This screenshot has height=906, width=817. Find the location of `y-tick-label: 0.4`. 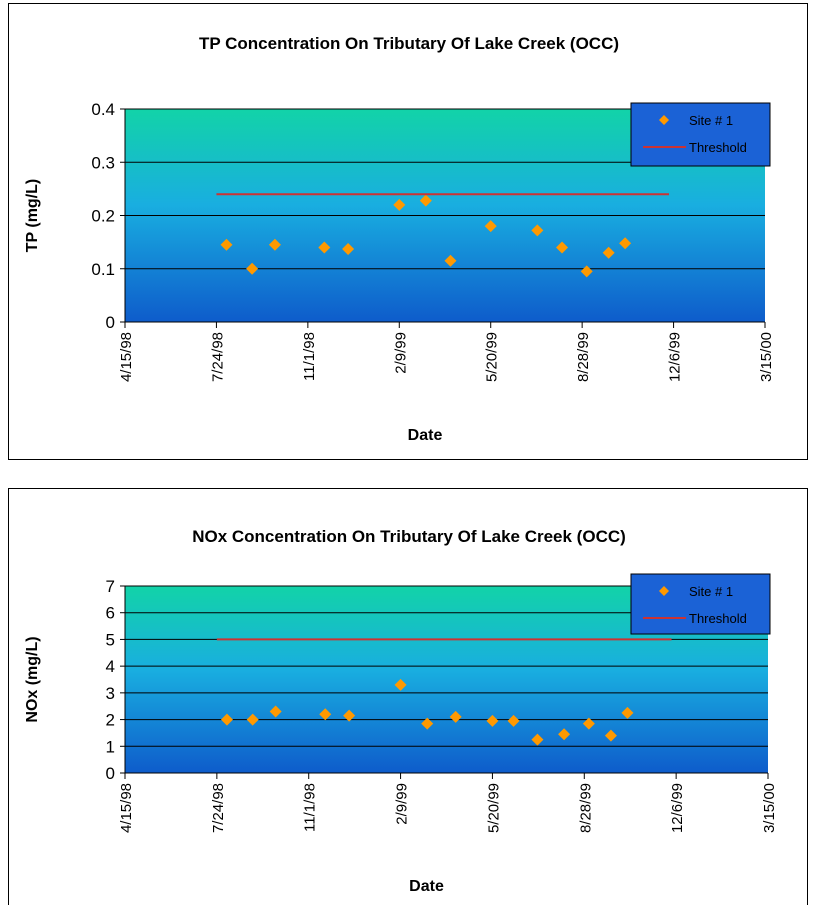

y-tick-label: 0.4 is located at coordinates (103, 109).